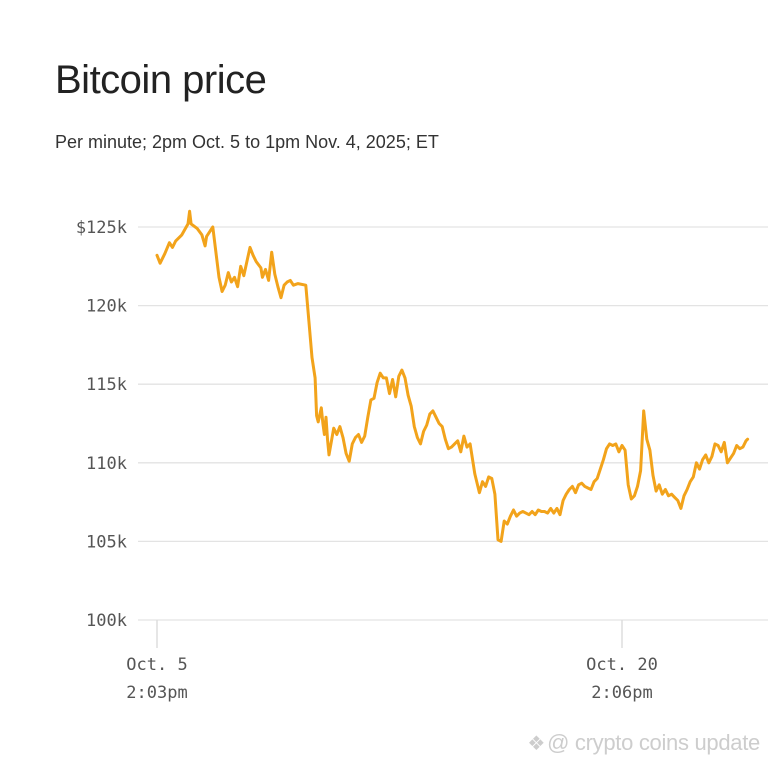  I want to click on x-tick-label: Oct. 5, so click(156, 665).